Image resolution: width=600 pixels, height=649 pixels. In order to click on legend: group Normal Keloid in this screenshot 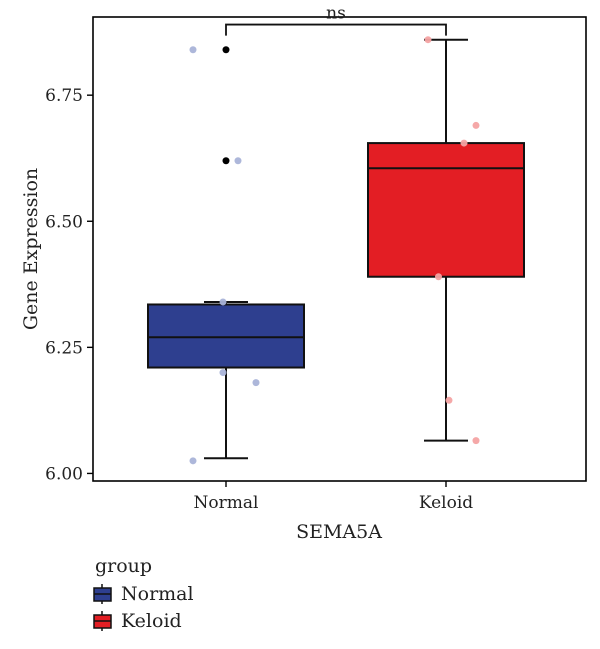, I will do `click(143, 593)`.